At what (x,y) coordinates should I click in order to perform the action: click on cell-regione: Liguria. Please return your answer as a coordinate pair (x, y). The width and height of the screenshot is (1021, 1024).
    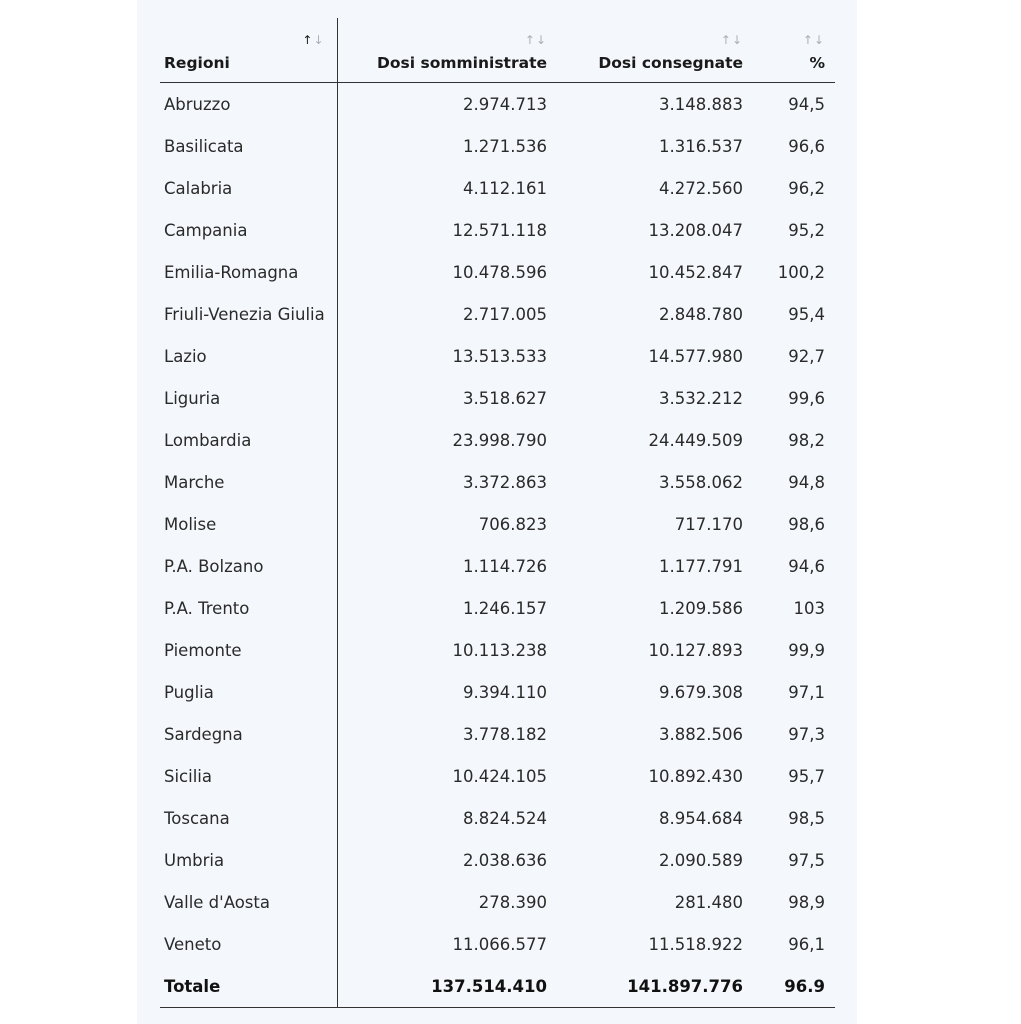
    Looking at the image, I should click on (249, 398).